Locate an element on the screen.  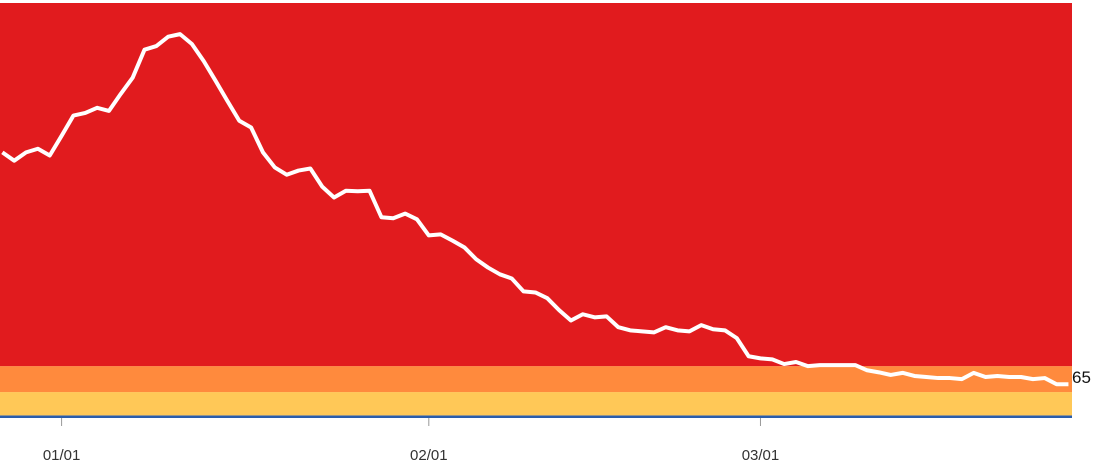
x-tick-label: 03/01 is located at coordinates (761, 455).